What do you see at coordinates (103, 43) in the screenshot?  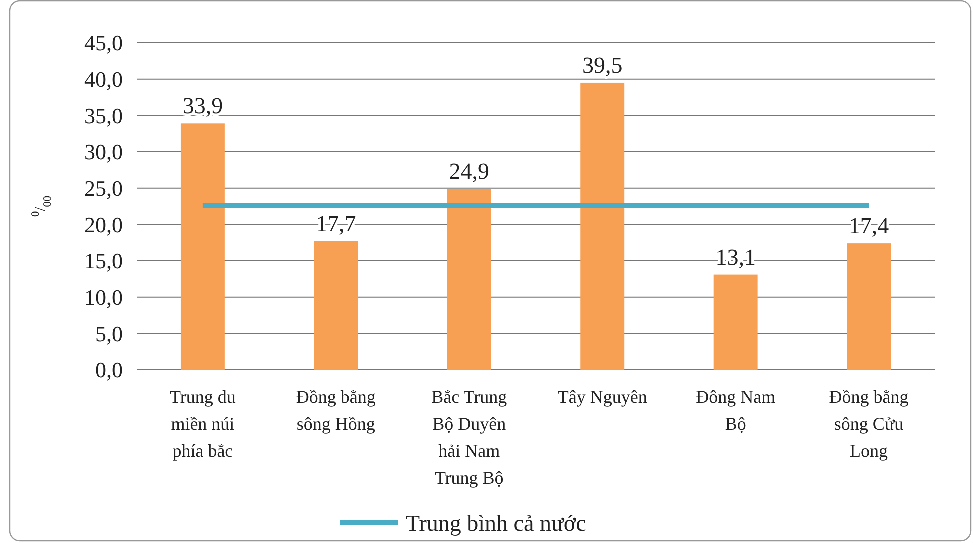 I see `y-tick-label: 45,0` at bounding box center [103, 43].